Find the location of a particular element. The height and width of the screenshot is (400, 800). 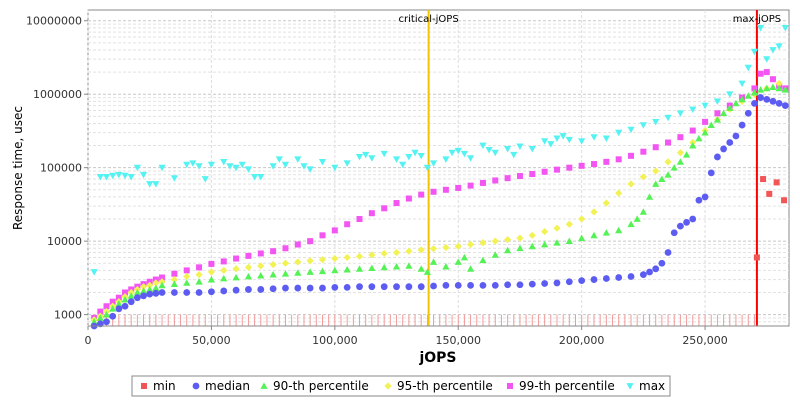

legend-label: 90-th percentile is located at coordinates (321, 386).